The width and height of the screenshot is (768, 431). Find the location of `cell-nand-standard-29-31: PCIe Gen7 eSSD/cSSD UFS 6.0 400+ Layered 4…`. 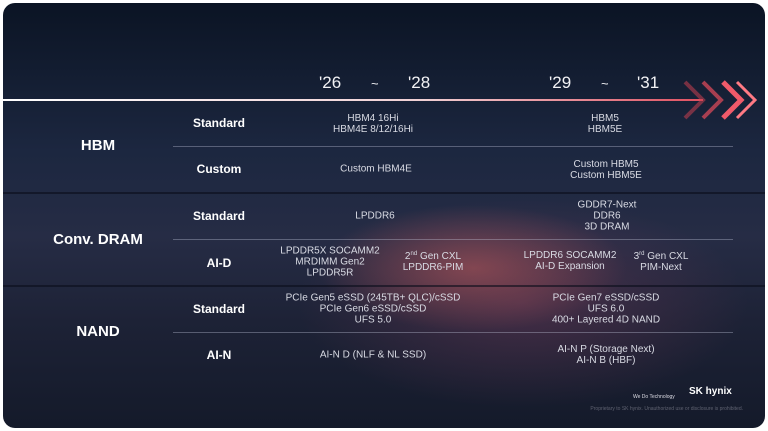

cell-nand-standard-29-31: PCIe Gen7 eSSD/cSSD UFS 6.0 400+ Layered 4… is located at coordinates (606, 309).